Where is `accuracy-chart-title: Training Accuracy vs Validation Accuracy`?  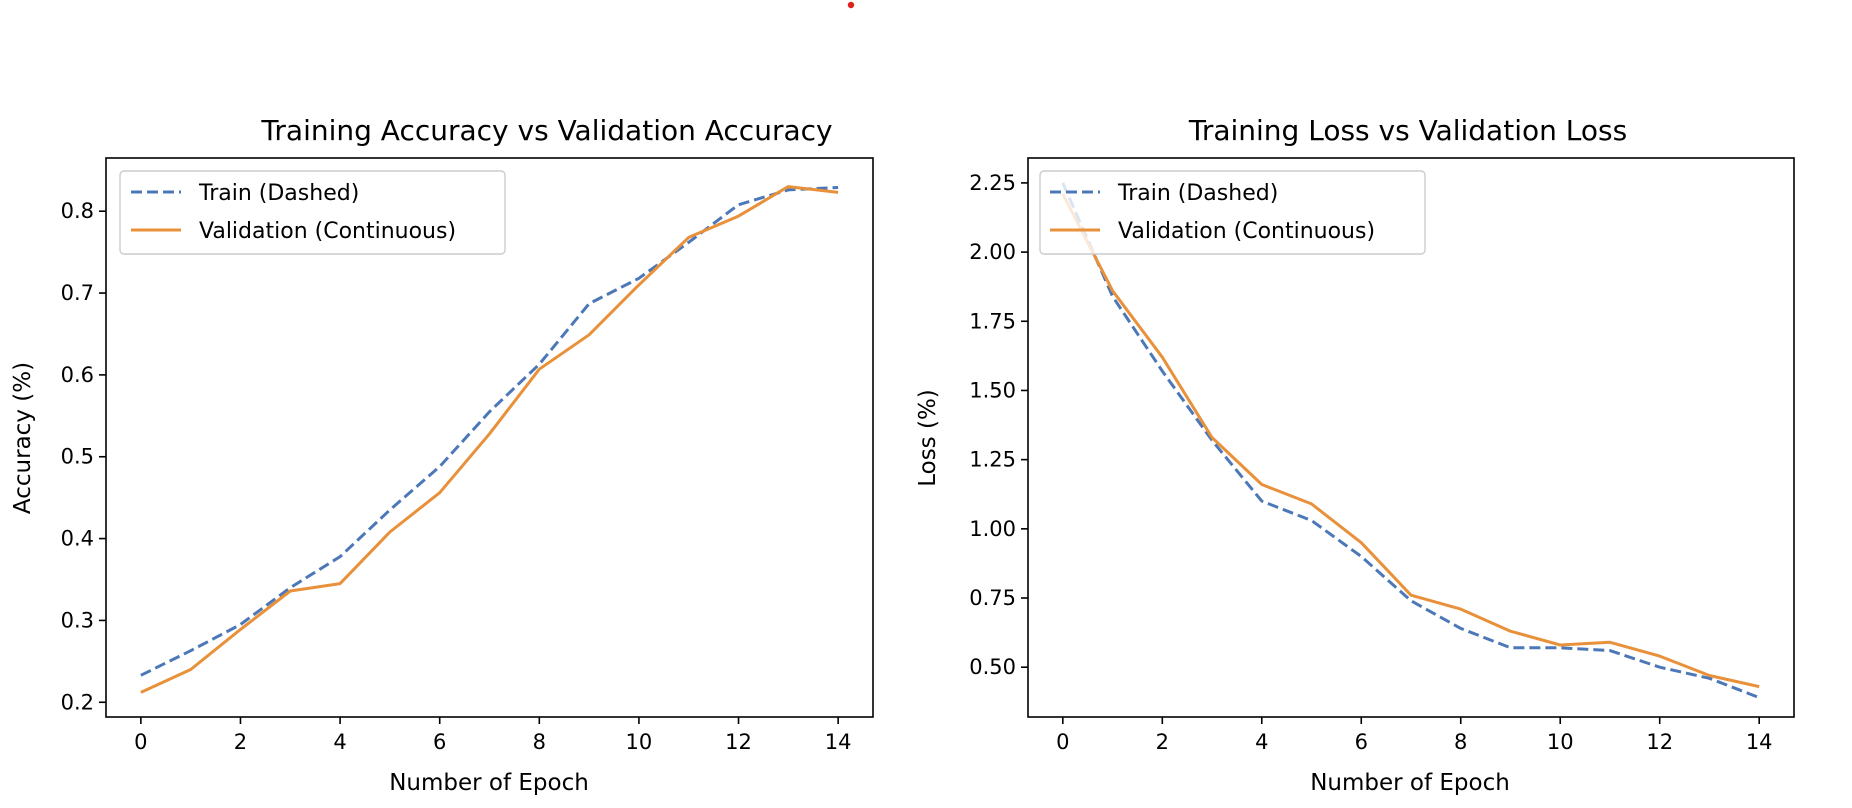 accuracy-chart-title: Training Accuracy vs Validation Accuracy is located at coordinates (546, 130).